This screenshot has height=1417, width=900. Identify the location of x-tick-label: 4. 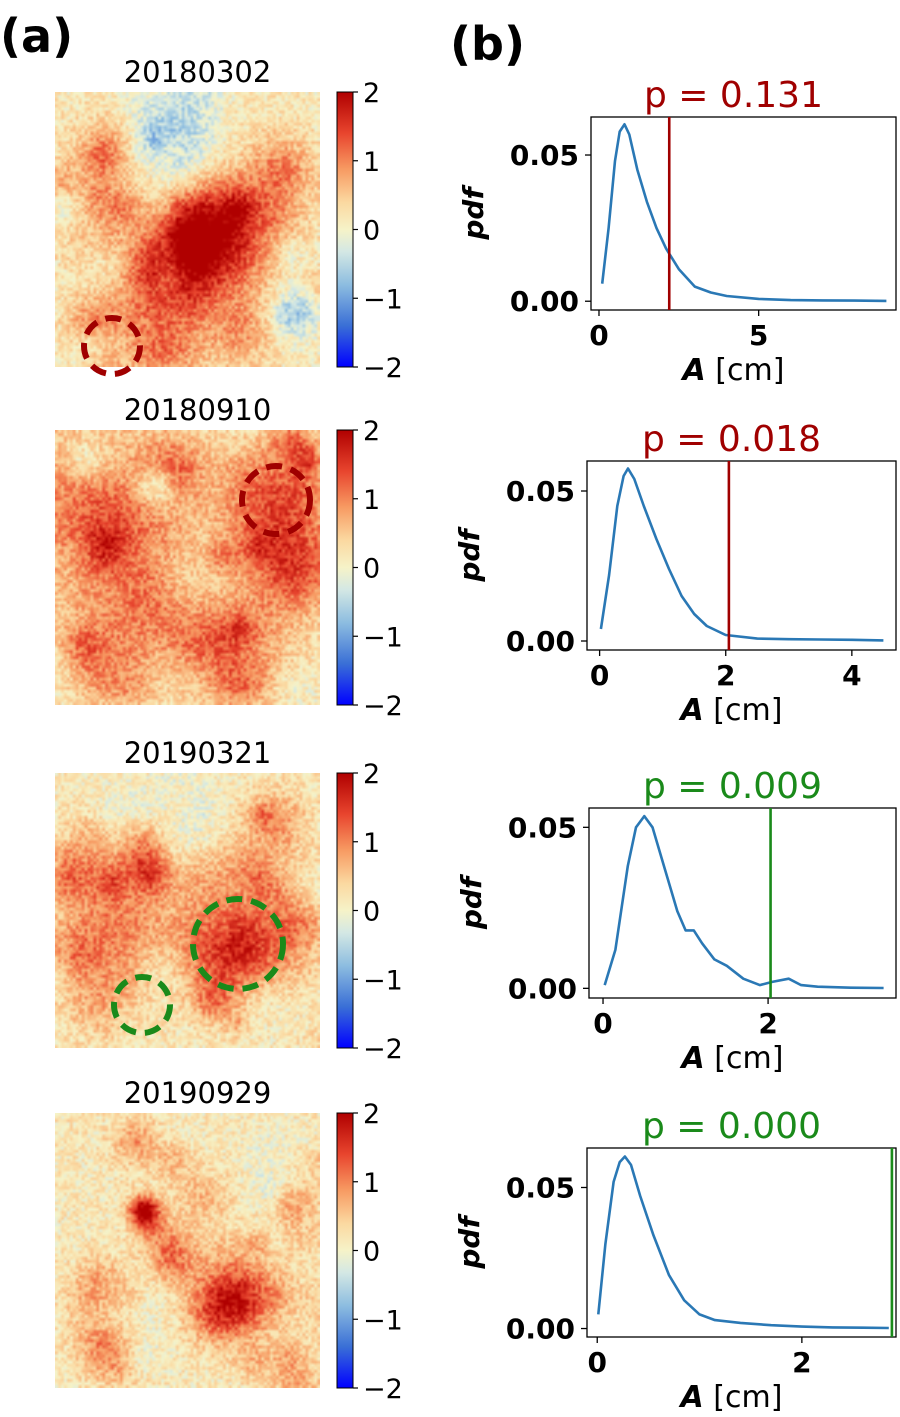
(851, 675).